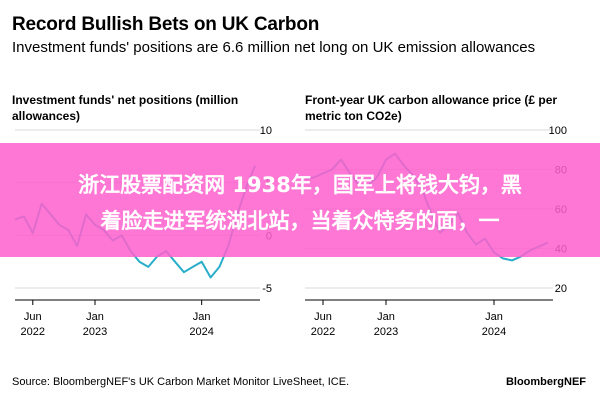 The image size is (600, 400). Describe the element at coordinates (267, 289) in the screenshot. I see `positions-y-tick-label: -5` at that location.